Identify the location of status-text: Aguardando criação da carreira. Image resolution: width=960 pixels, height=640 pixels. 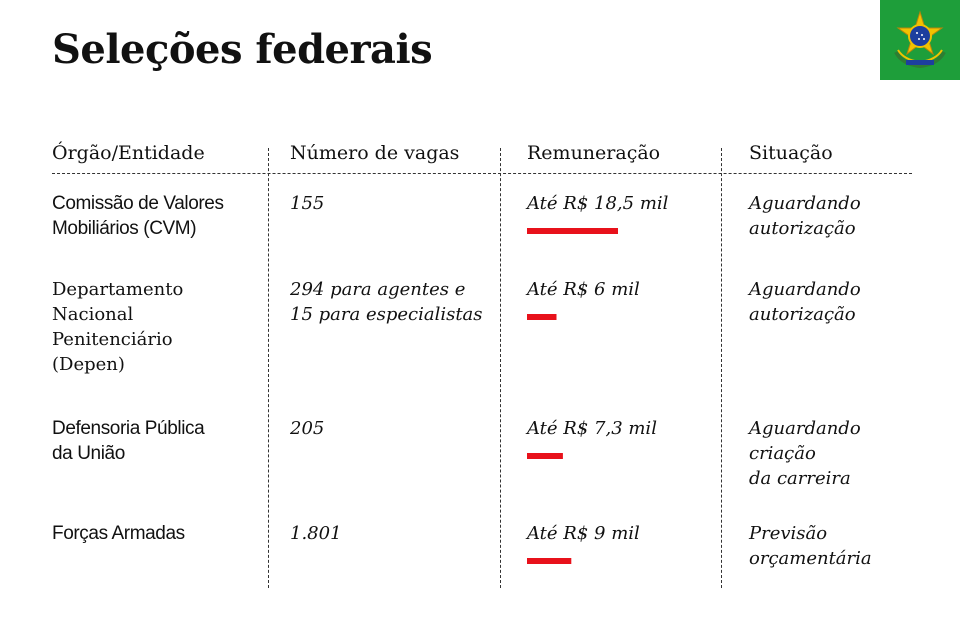
(805, 453).